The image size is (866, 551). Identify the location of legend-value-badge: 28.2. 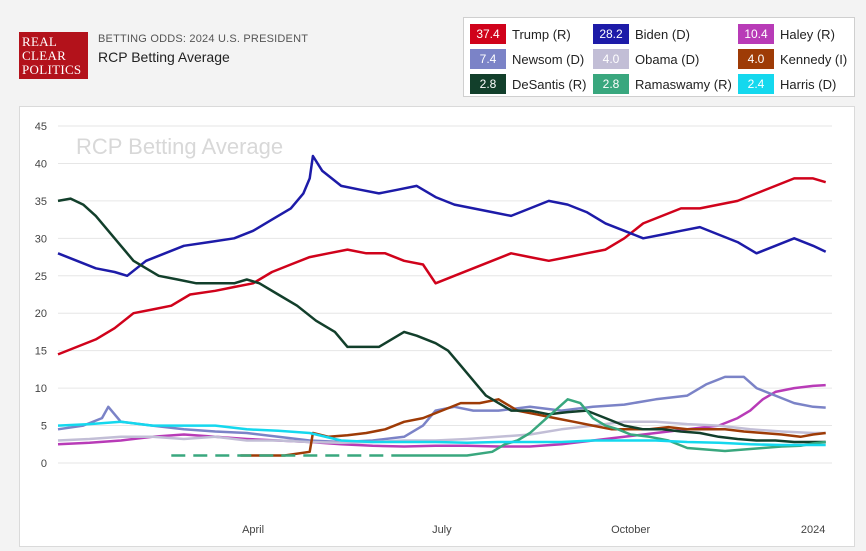
(611, 34).